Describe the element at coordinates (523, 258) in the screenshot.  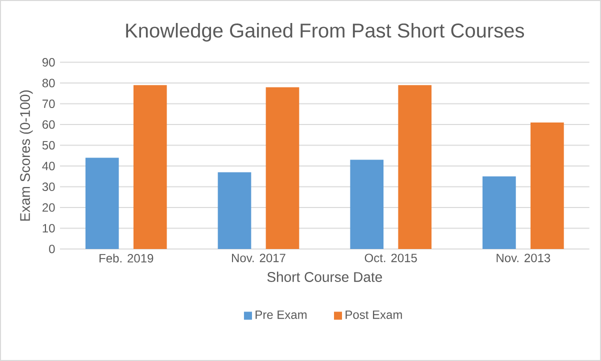
I see `x-tick-label: Nov. 2013` at that location.